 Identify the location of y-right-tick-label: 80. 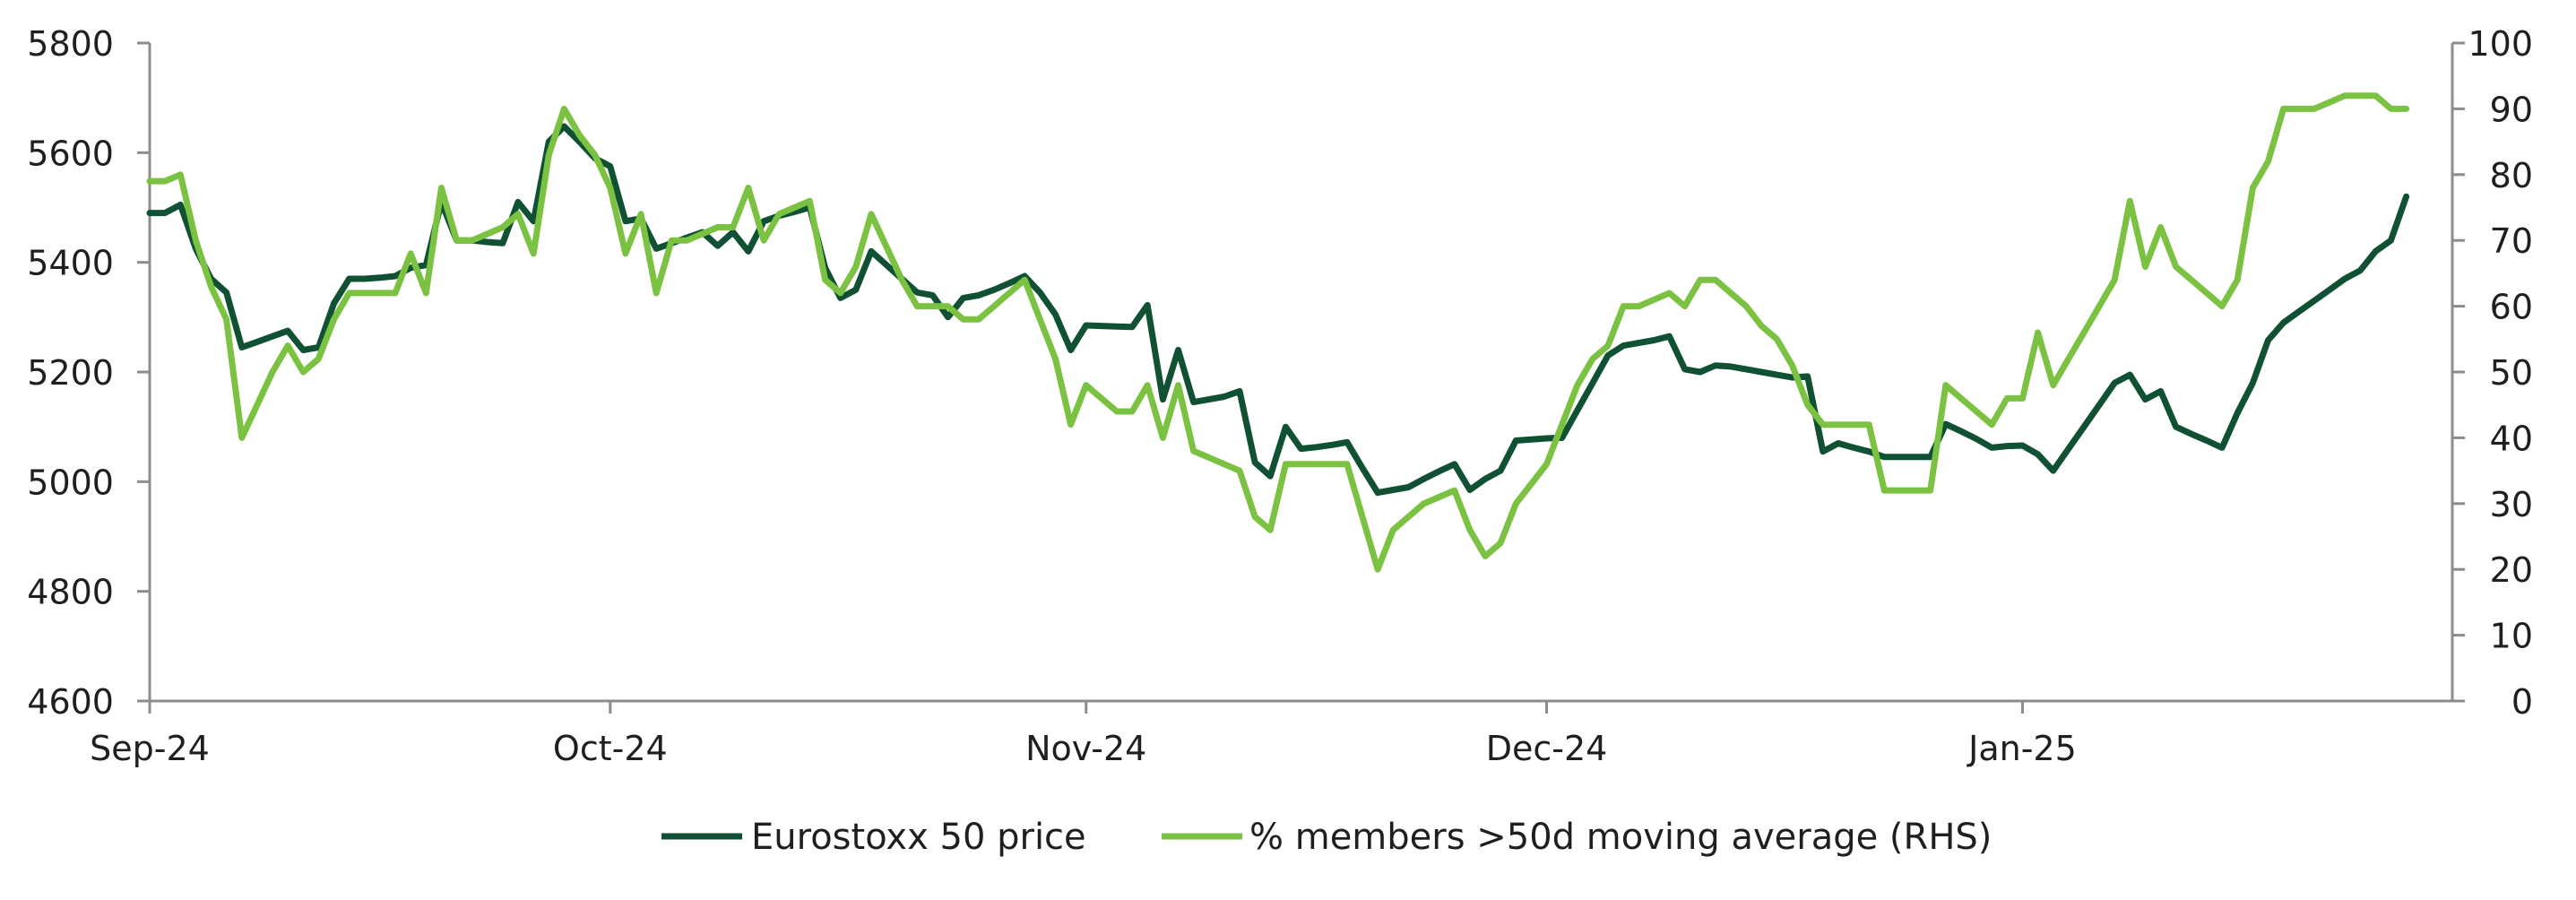
(2511, 175).